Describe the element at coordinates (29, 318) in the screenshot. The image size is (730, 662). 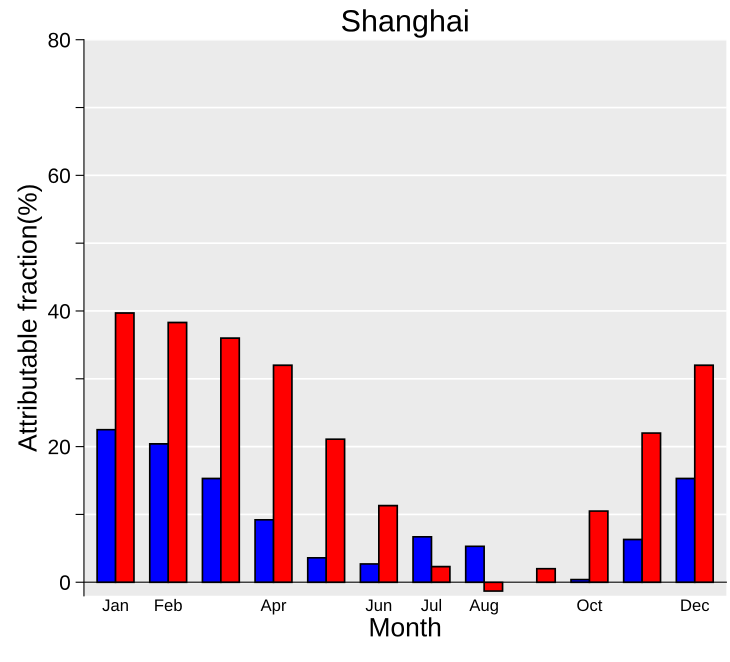
I see `y-axis-title: Attributable fraction(%)` at that location.